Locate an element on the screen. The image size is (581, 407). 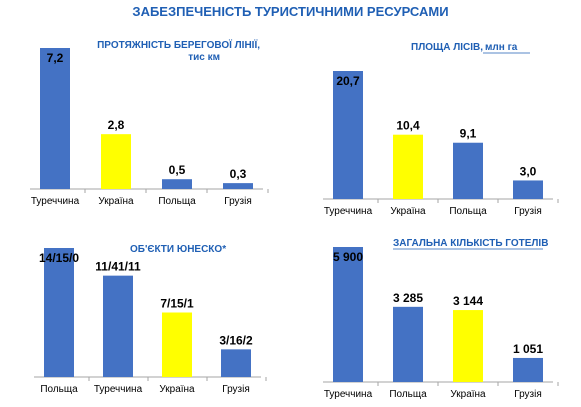
chart-title: ПЛОЩА ЛІСІВ, is located at coordinates (447, 47).